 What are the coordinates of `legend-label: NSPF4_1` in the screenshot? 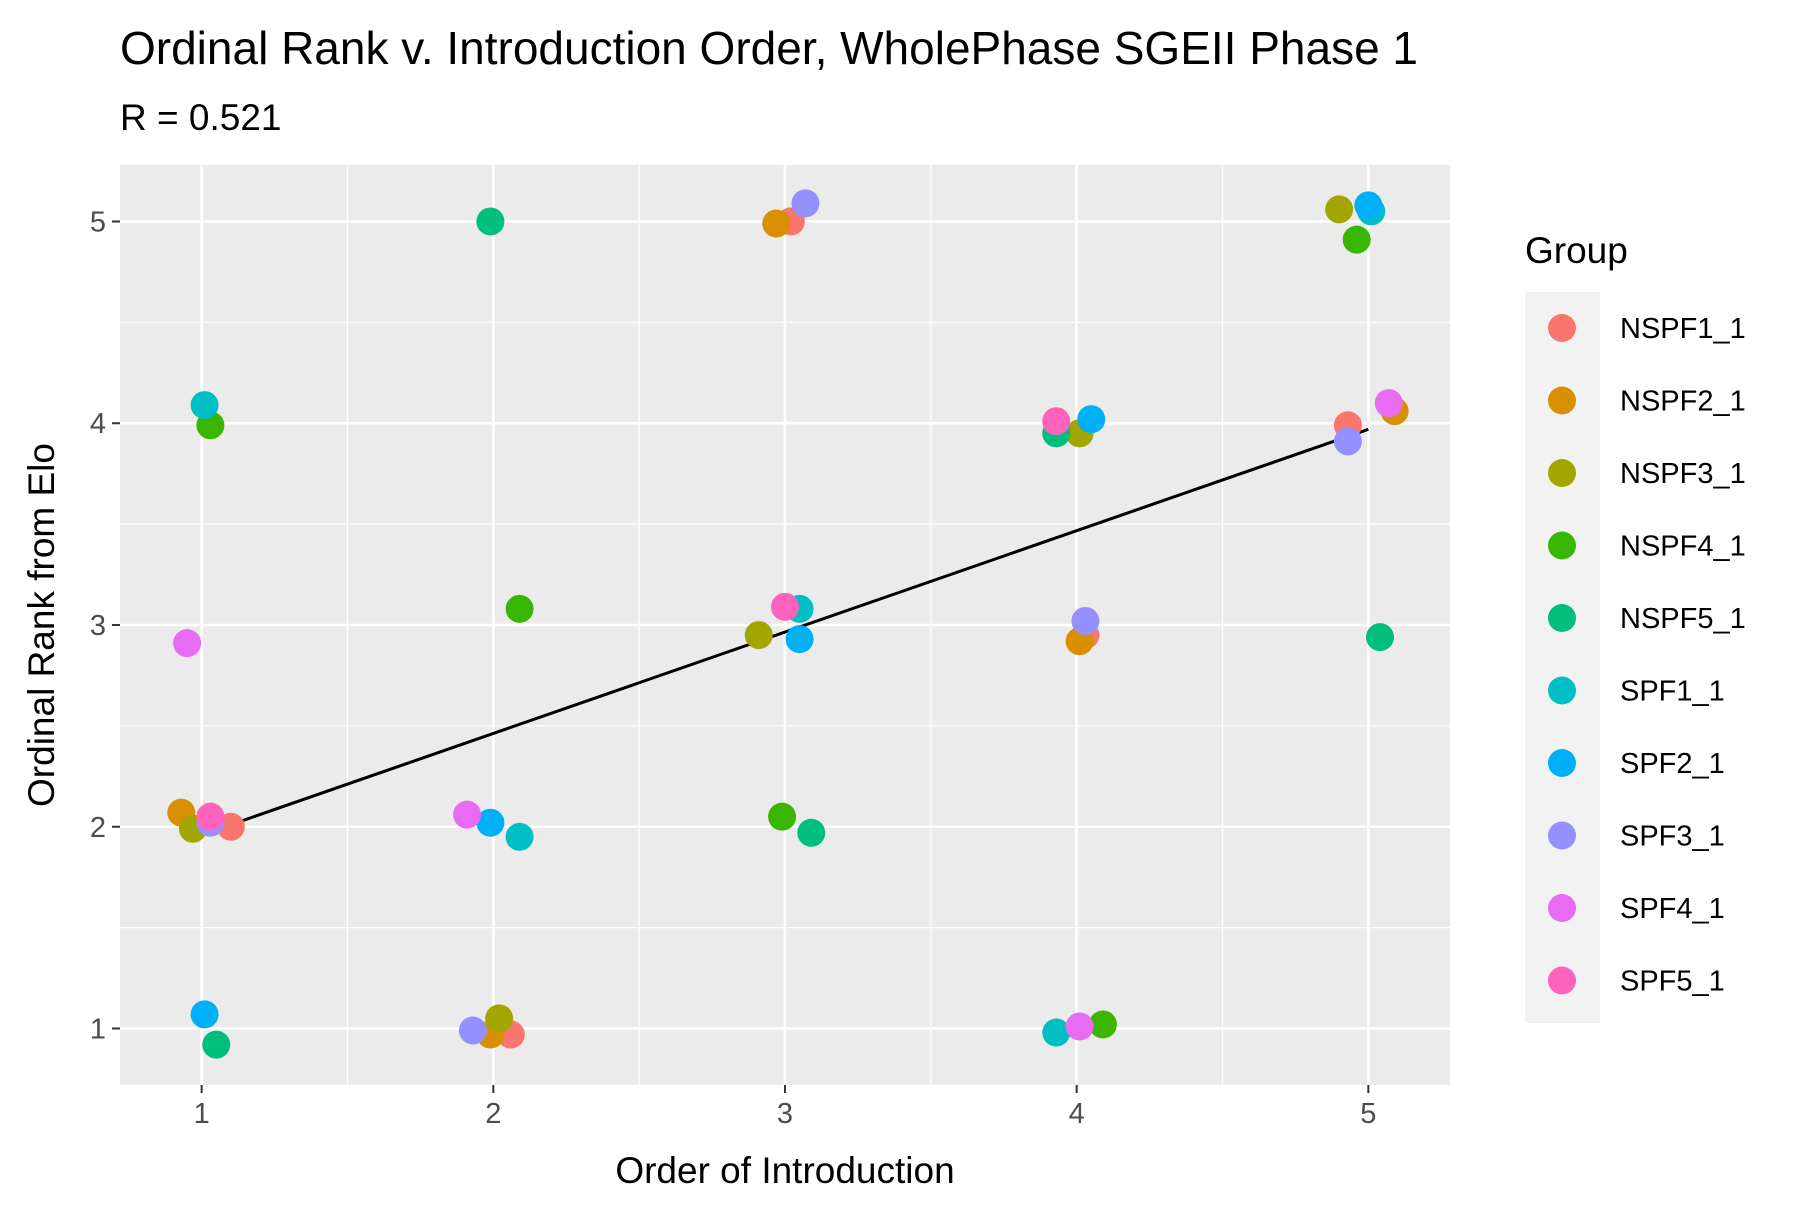 It's located at (1683, 547).